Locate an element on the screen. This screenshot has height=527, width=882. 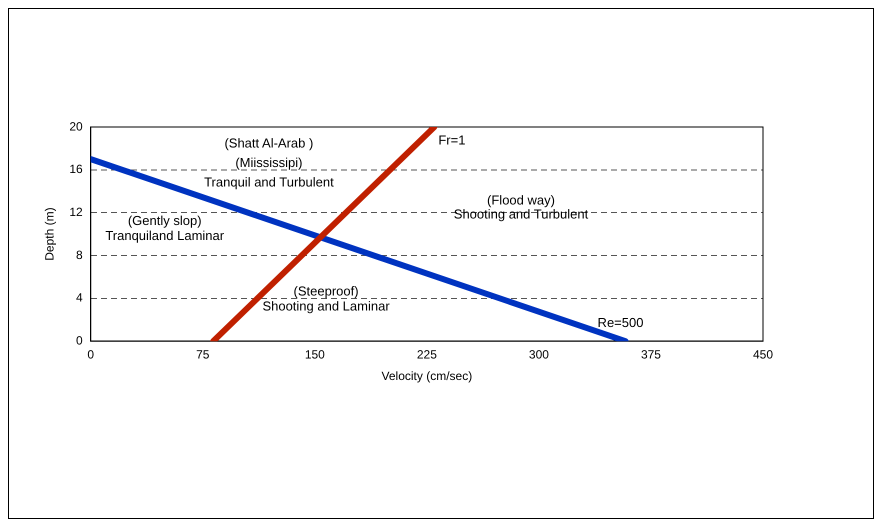
annotation: Shooting and Laminar is located at coordinates (326, 306).